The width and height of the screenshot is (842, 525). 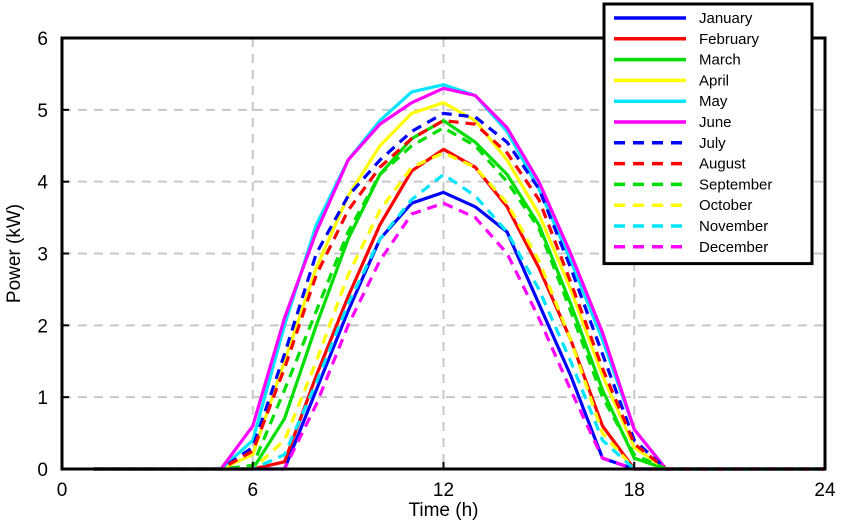 I want to click on y-tick-label: 4, so click(x=42, y=183).